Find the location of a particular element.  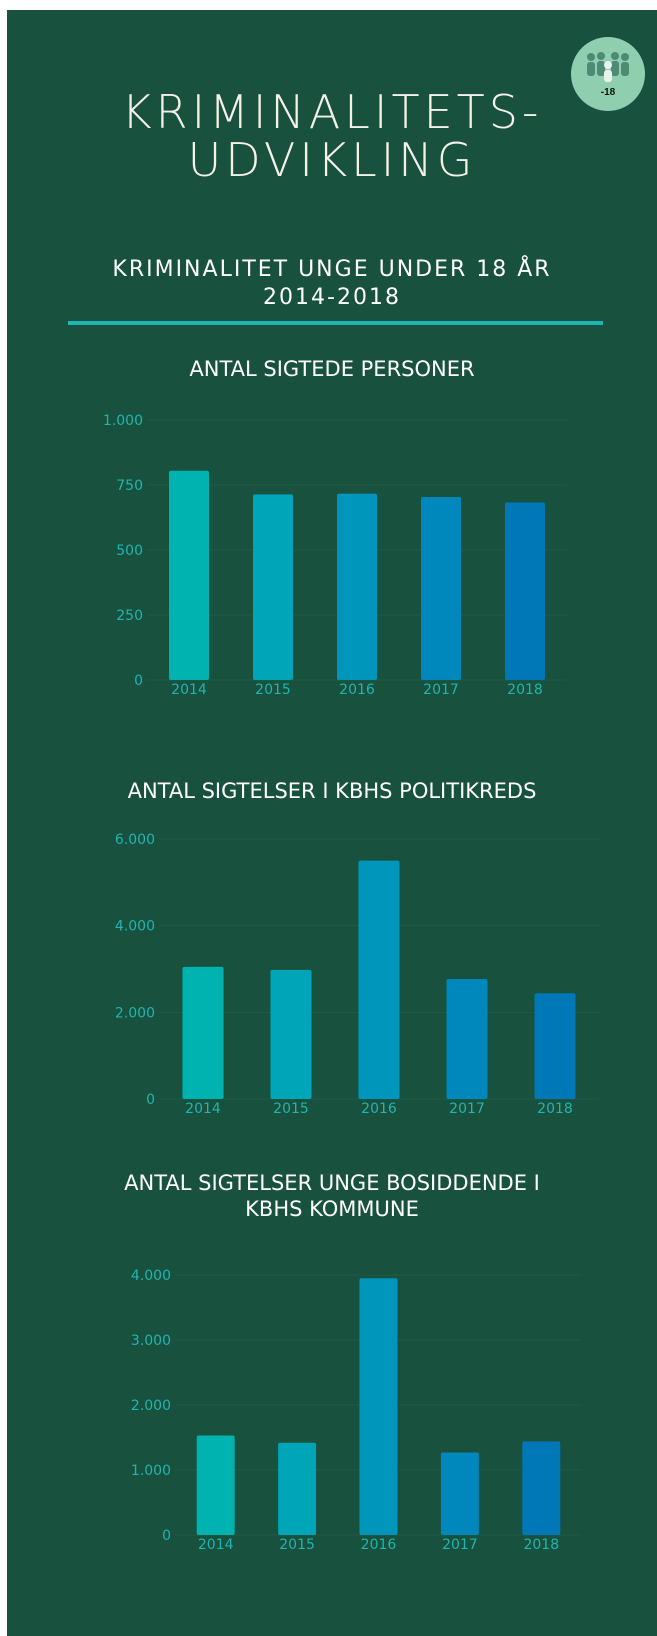

chart-sigtede-personer: 0 250 500 750 1.000 2014 2015 2016 2017 2018 is located at coordinates (335, 555).